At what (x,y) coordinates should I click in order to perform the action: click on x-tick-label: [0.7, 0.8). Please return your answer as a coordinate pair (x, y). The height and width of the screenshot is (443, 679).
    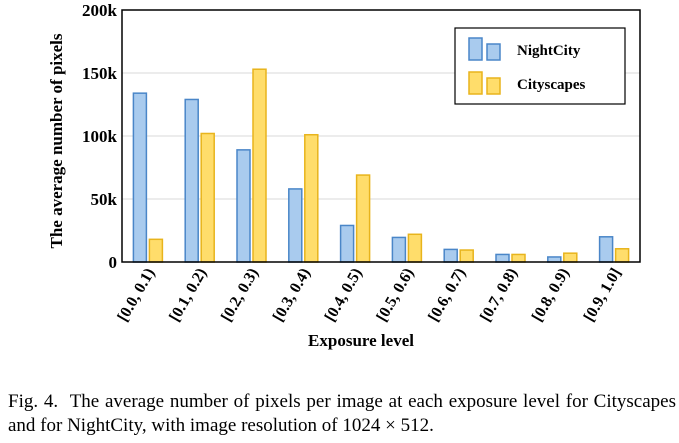
    Looking at the image, I should click on (499, 294).